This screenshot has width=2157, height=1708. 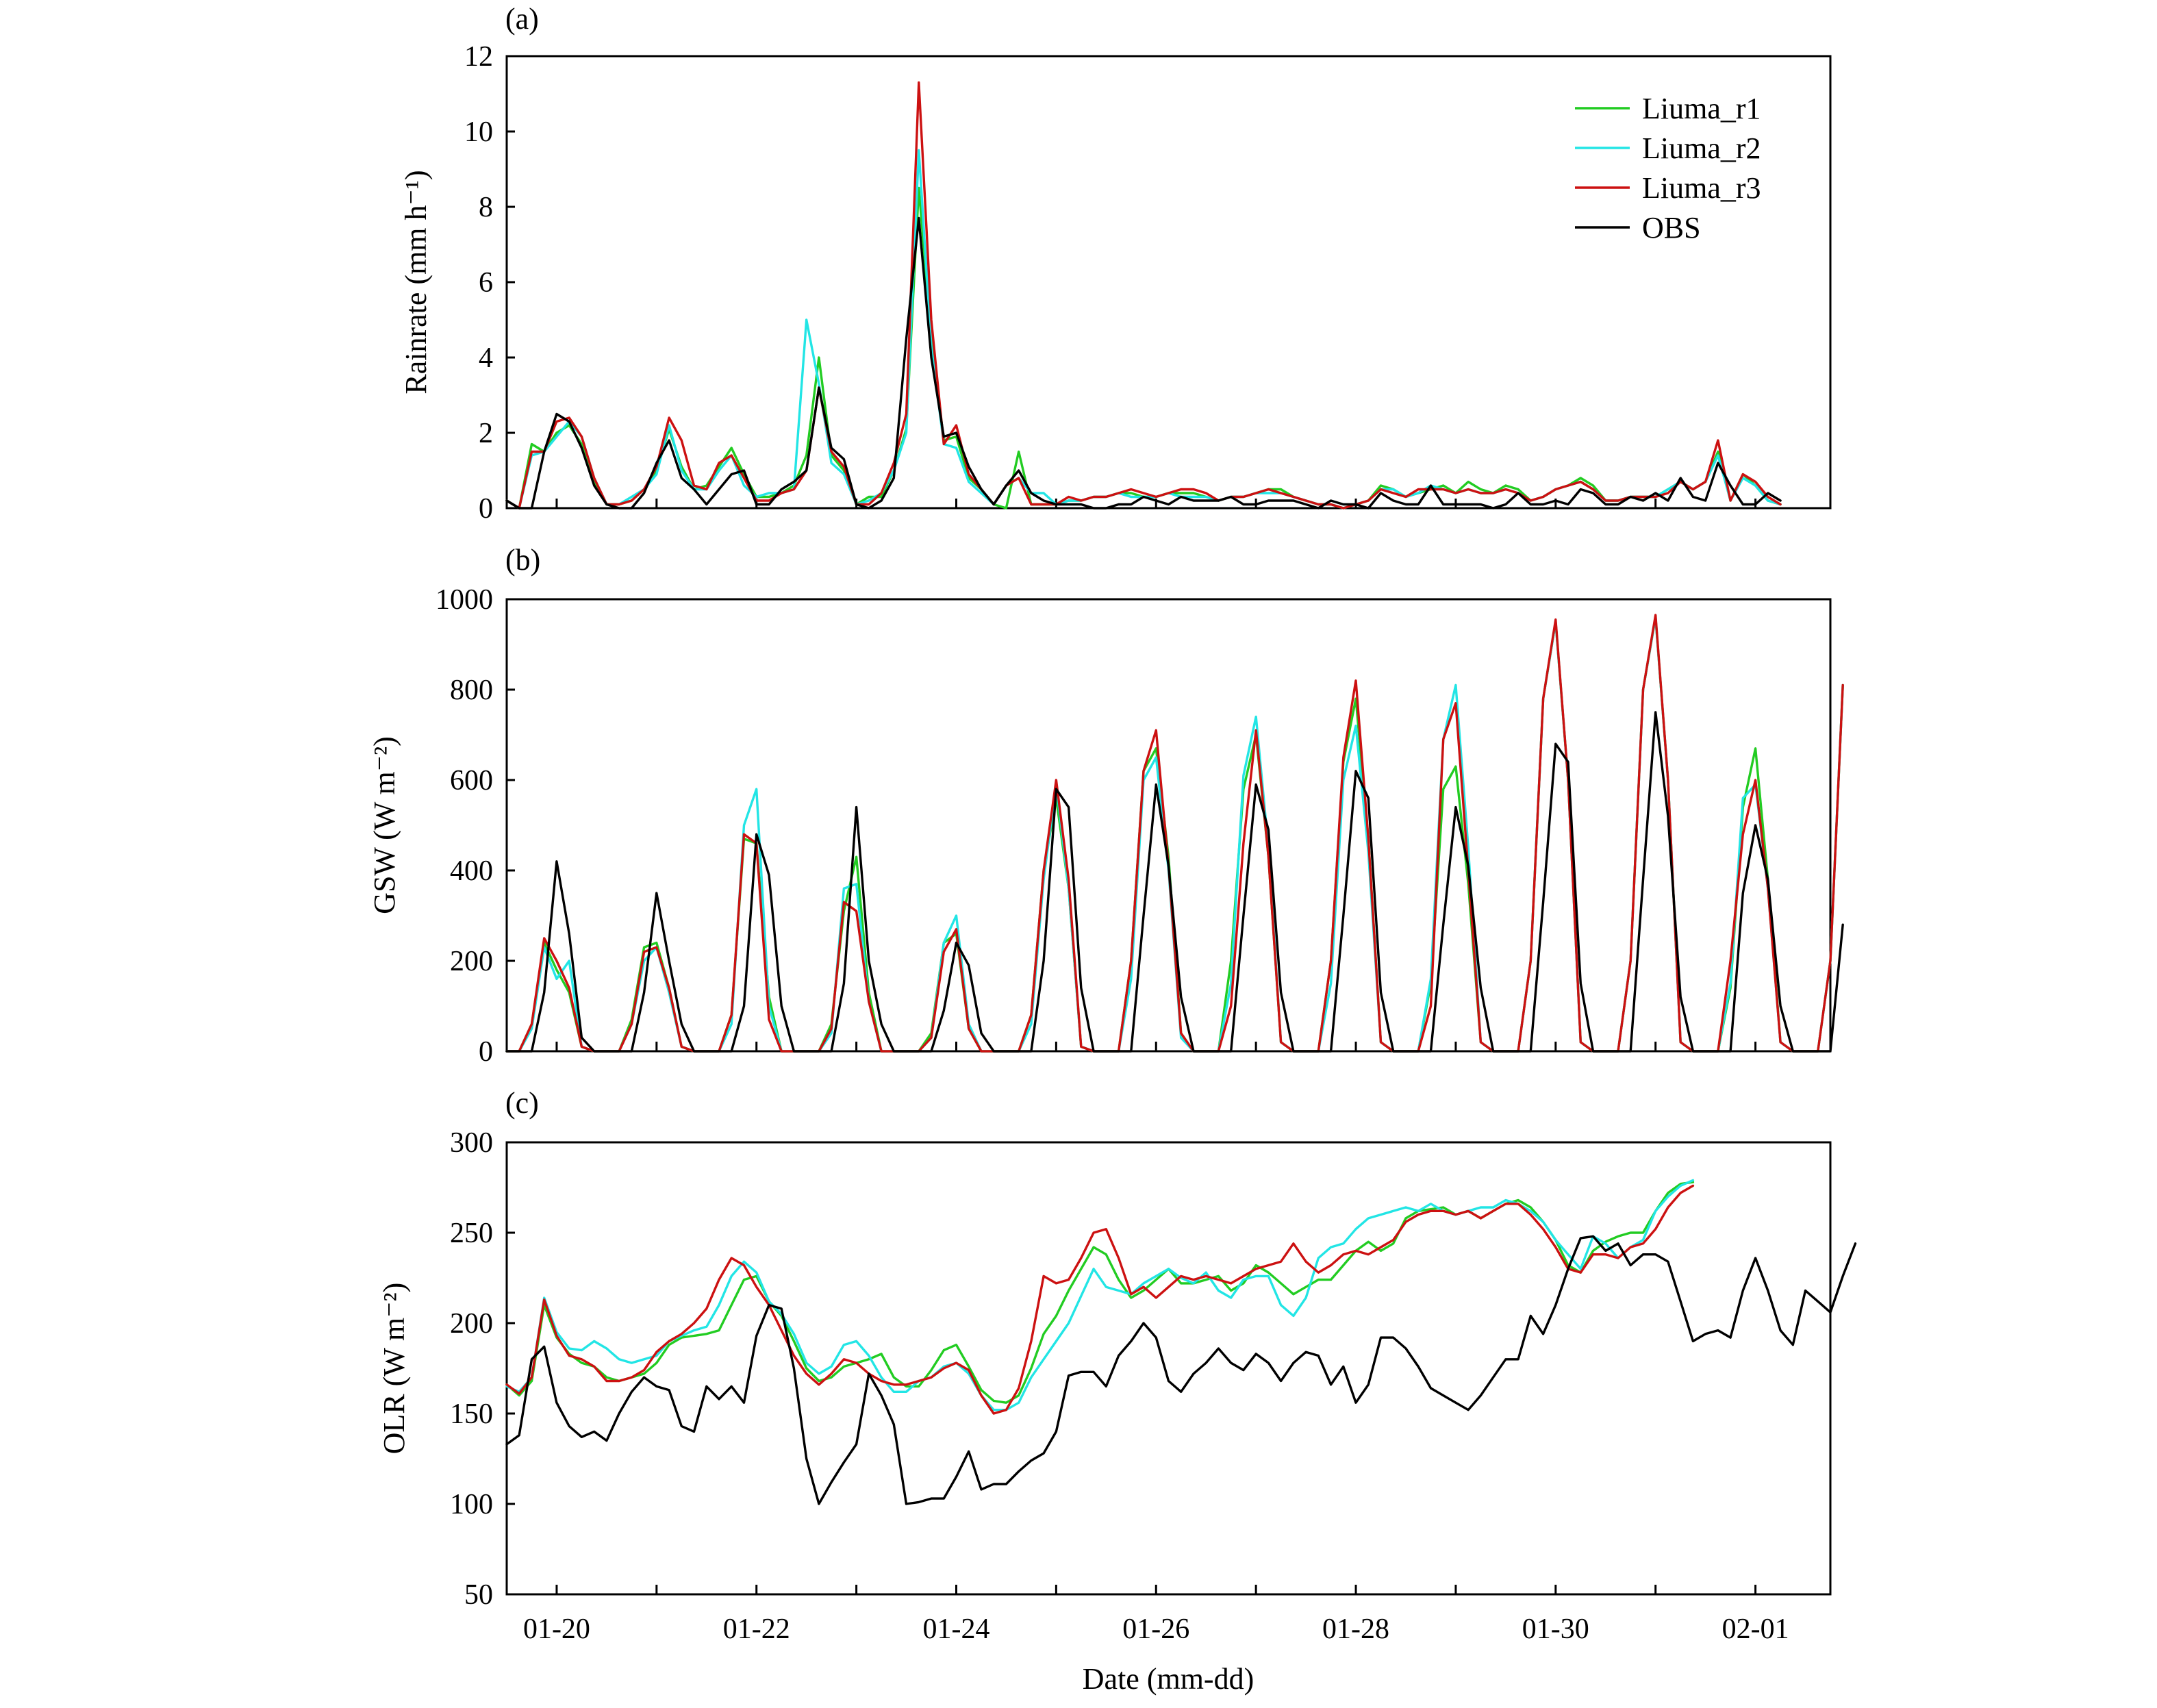 I want to click on x-tick-label-3: 01-26, so click(x=1155, y=1629).